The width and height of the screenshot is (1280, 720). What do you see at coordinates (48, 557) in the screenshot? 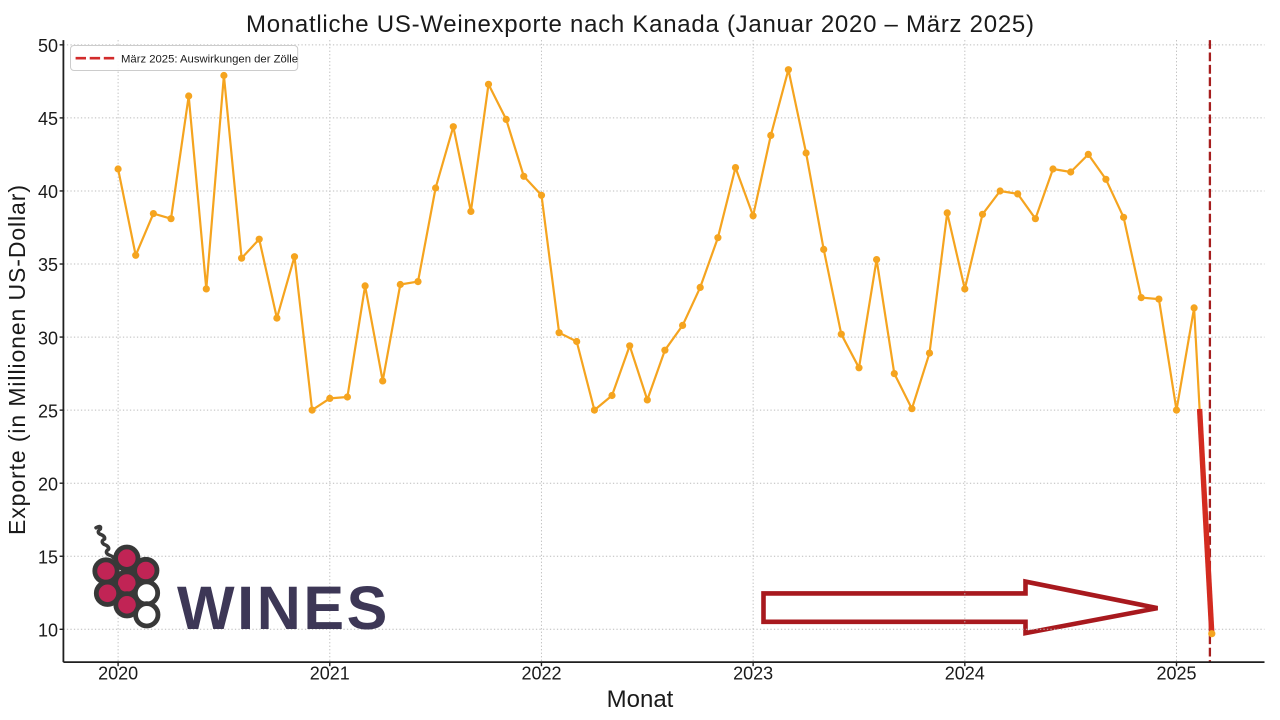
I see `svg-text: 15` at bounding box center [48, 557].